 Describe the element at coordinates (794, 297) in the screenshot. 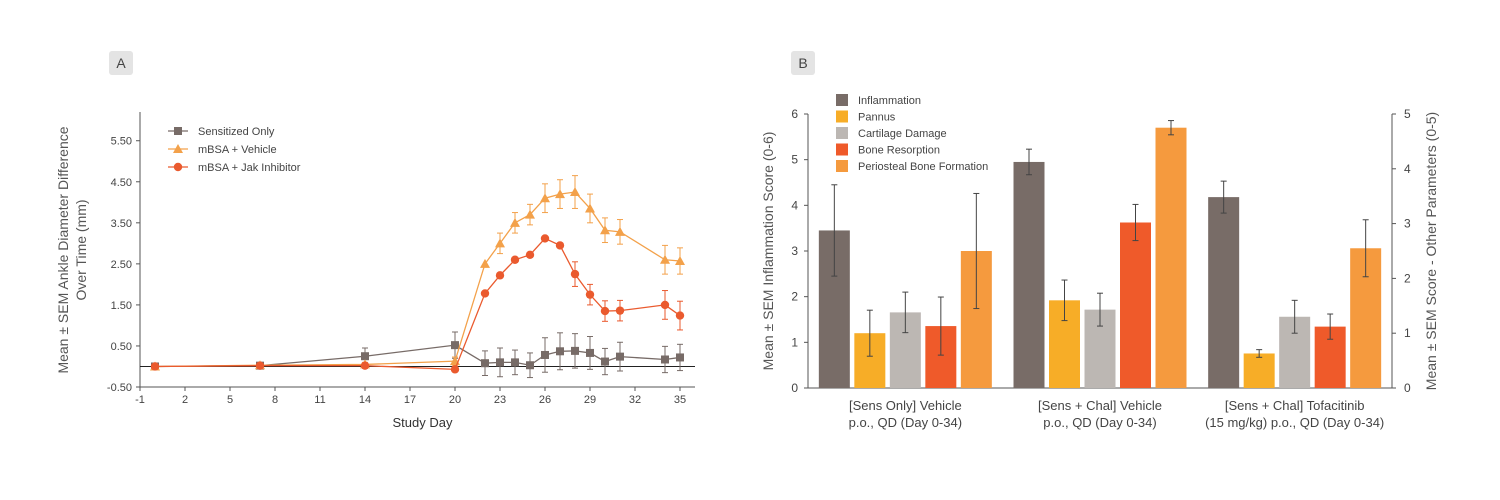

I see `y-left-tick-label: 2` at that location.